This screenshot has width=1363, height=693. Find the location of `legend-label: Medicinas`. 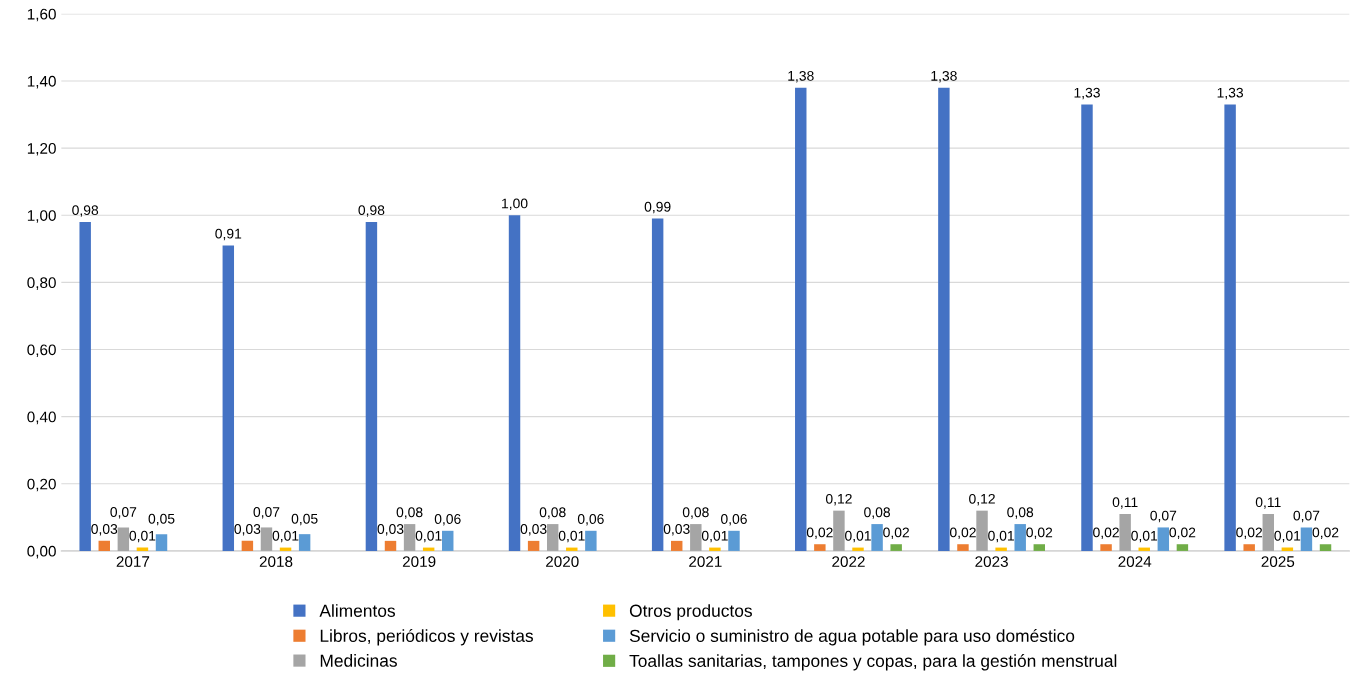

legend-label: Medicinas is located at coordinates (358, 660).